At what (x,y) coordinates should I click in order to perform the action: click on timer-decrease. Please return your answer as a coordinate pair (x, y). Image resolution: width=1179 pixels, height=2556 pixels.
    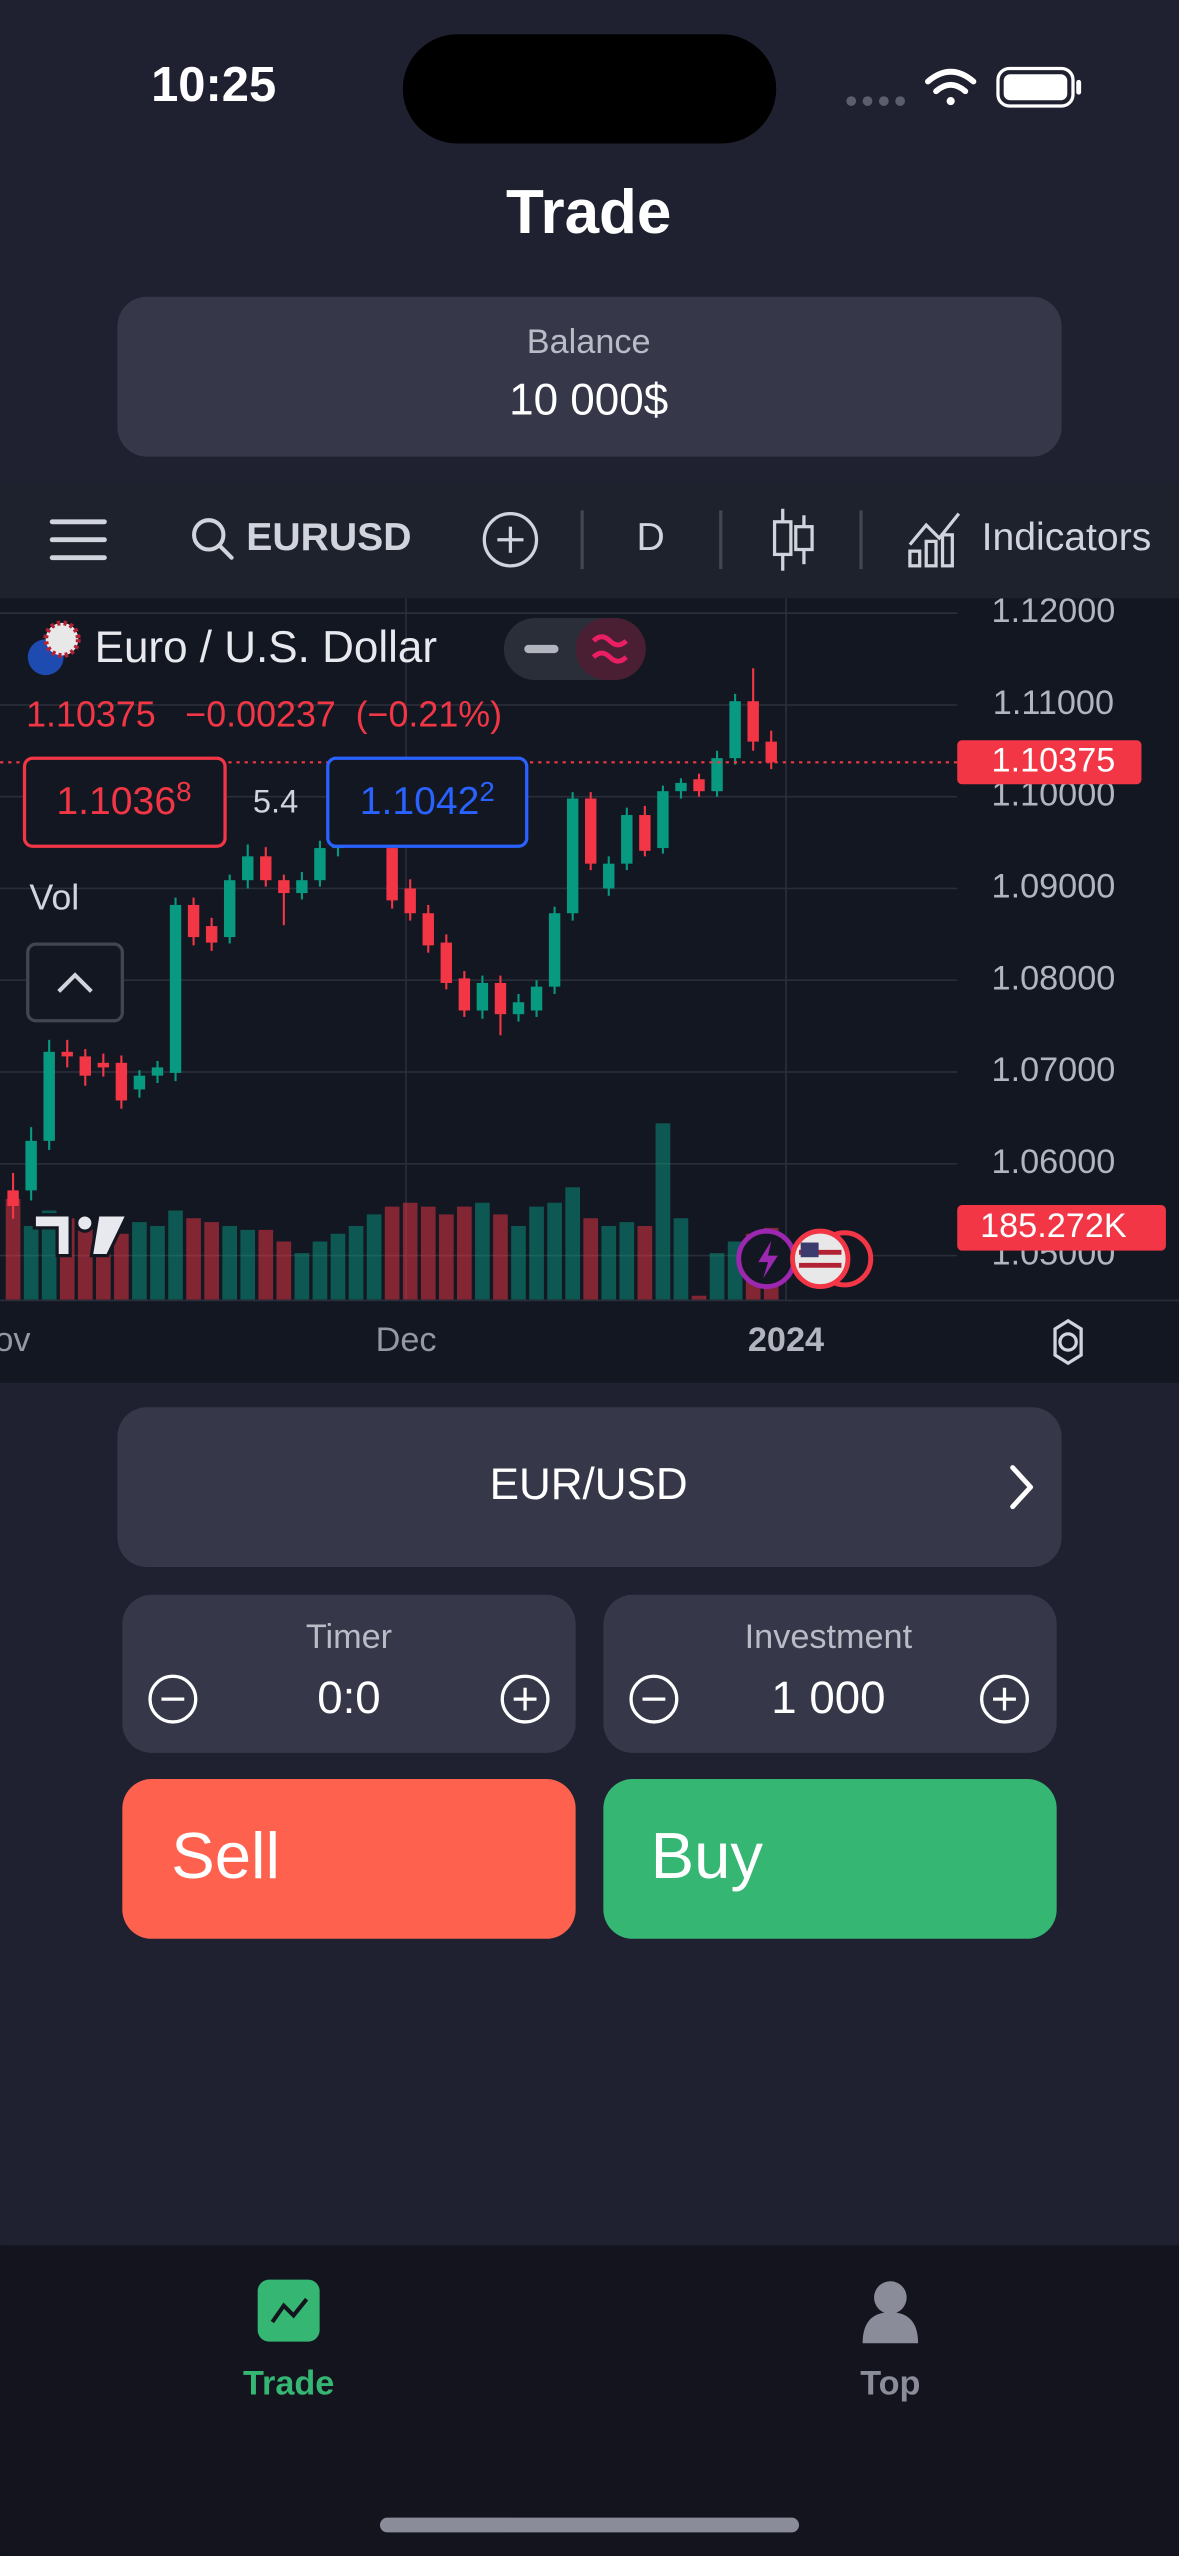
    Looking at the image, I should click on (173, 1699).